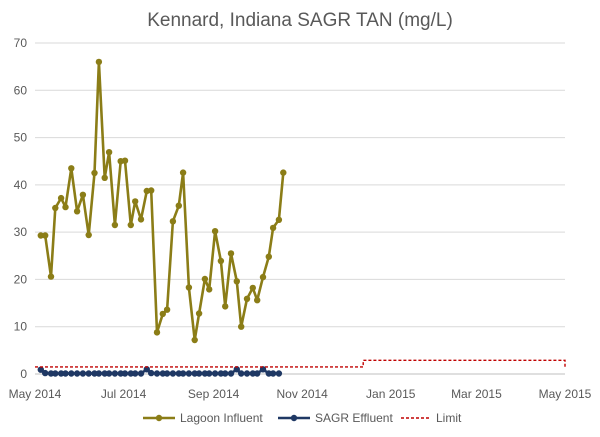  What do you see at coordinates (35, 394) in the screenshot?
I see `x-tick-label: May 2014` at bounding box center [35, 394].